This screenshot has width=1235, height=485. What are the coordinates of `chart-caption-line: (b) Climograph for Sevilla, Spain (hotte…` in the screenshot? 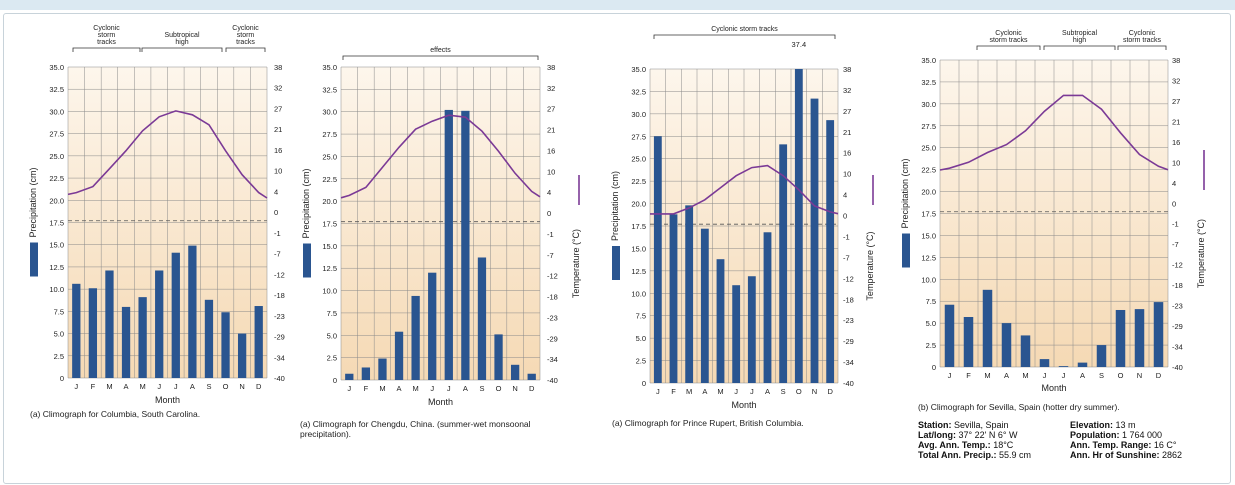 It's located at (1019, 407).